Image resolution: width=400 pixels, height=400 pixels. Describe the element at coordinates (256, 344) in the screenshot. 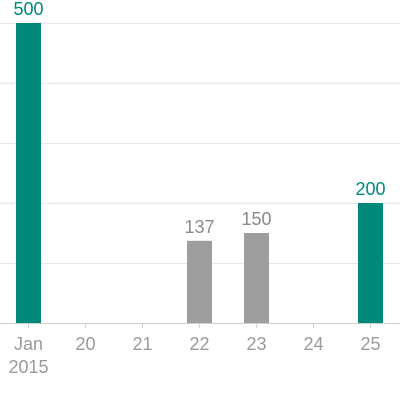

I see `x-tick-label: 23` at that location.